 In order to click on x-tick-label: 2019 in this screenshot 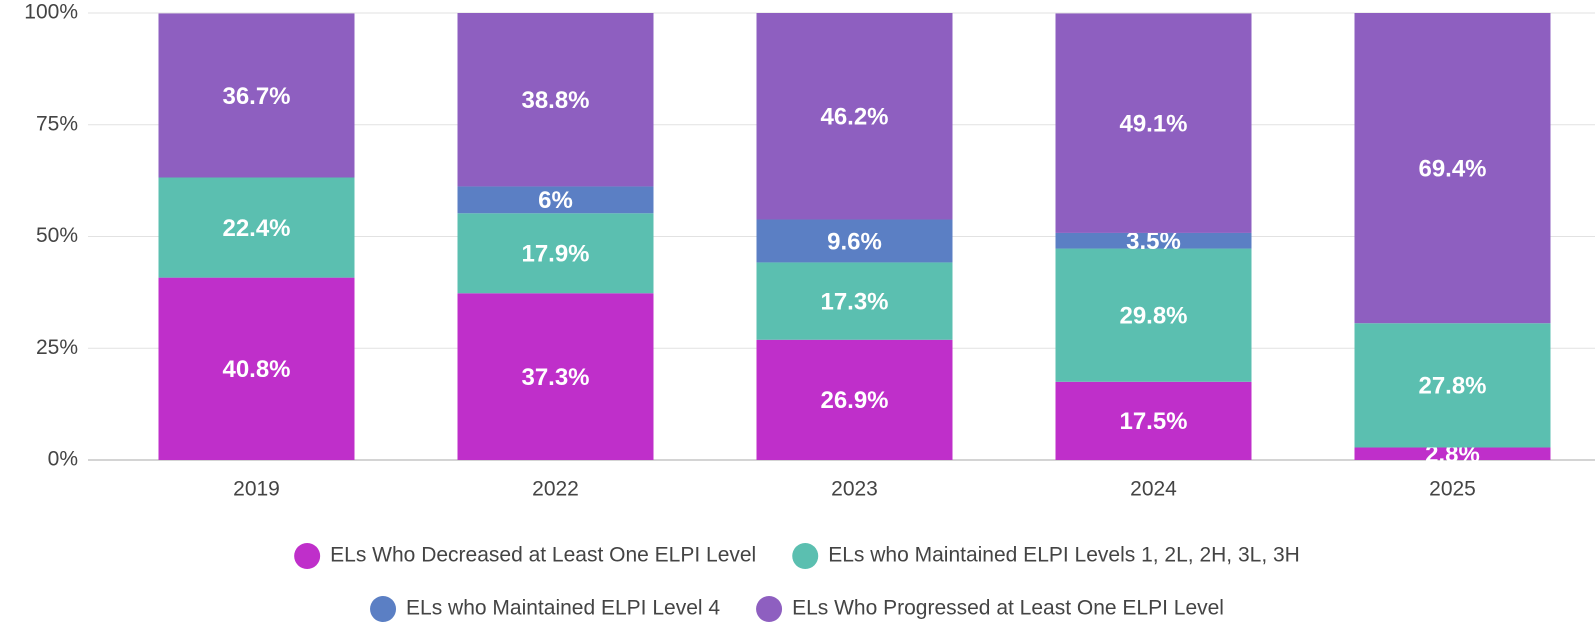, I will do `click(256, 489)`.